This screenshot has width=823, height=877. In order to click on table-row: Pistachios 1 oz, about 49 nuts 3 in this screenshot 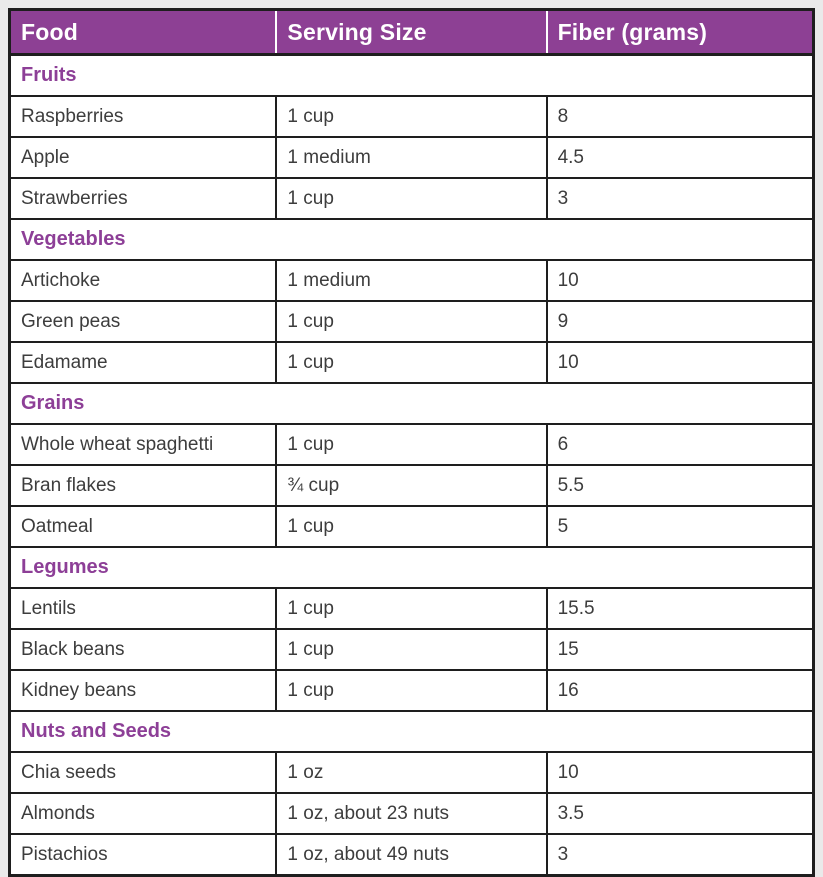, I will do `click(411, 855)`.